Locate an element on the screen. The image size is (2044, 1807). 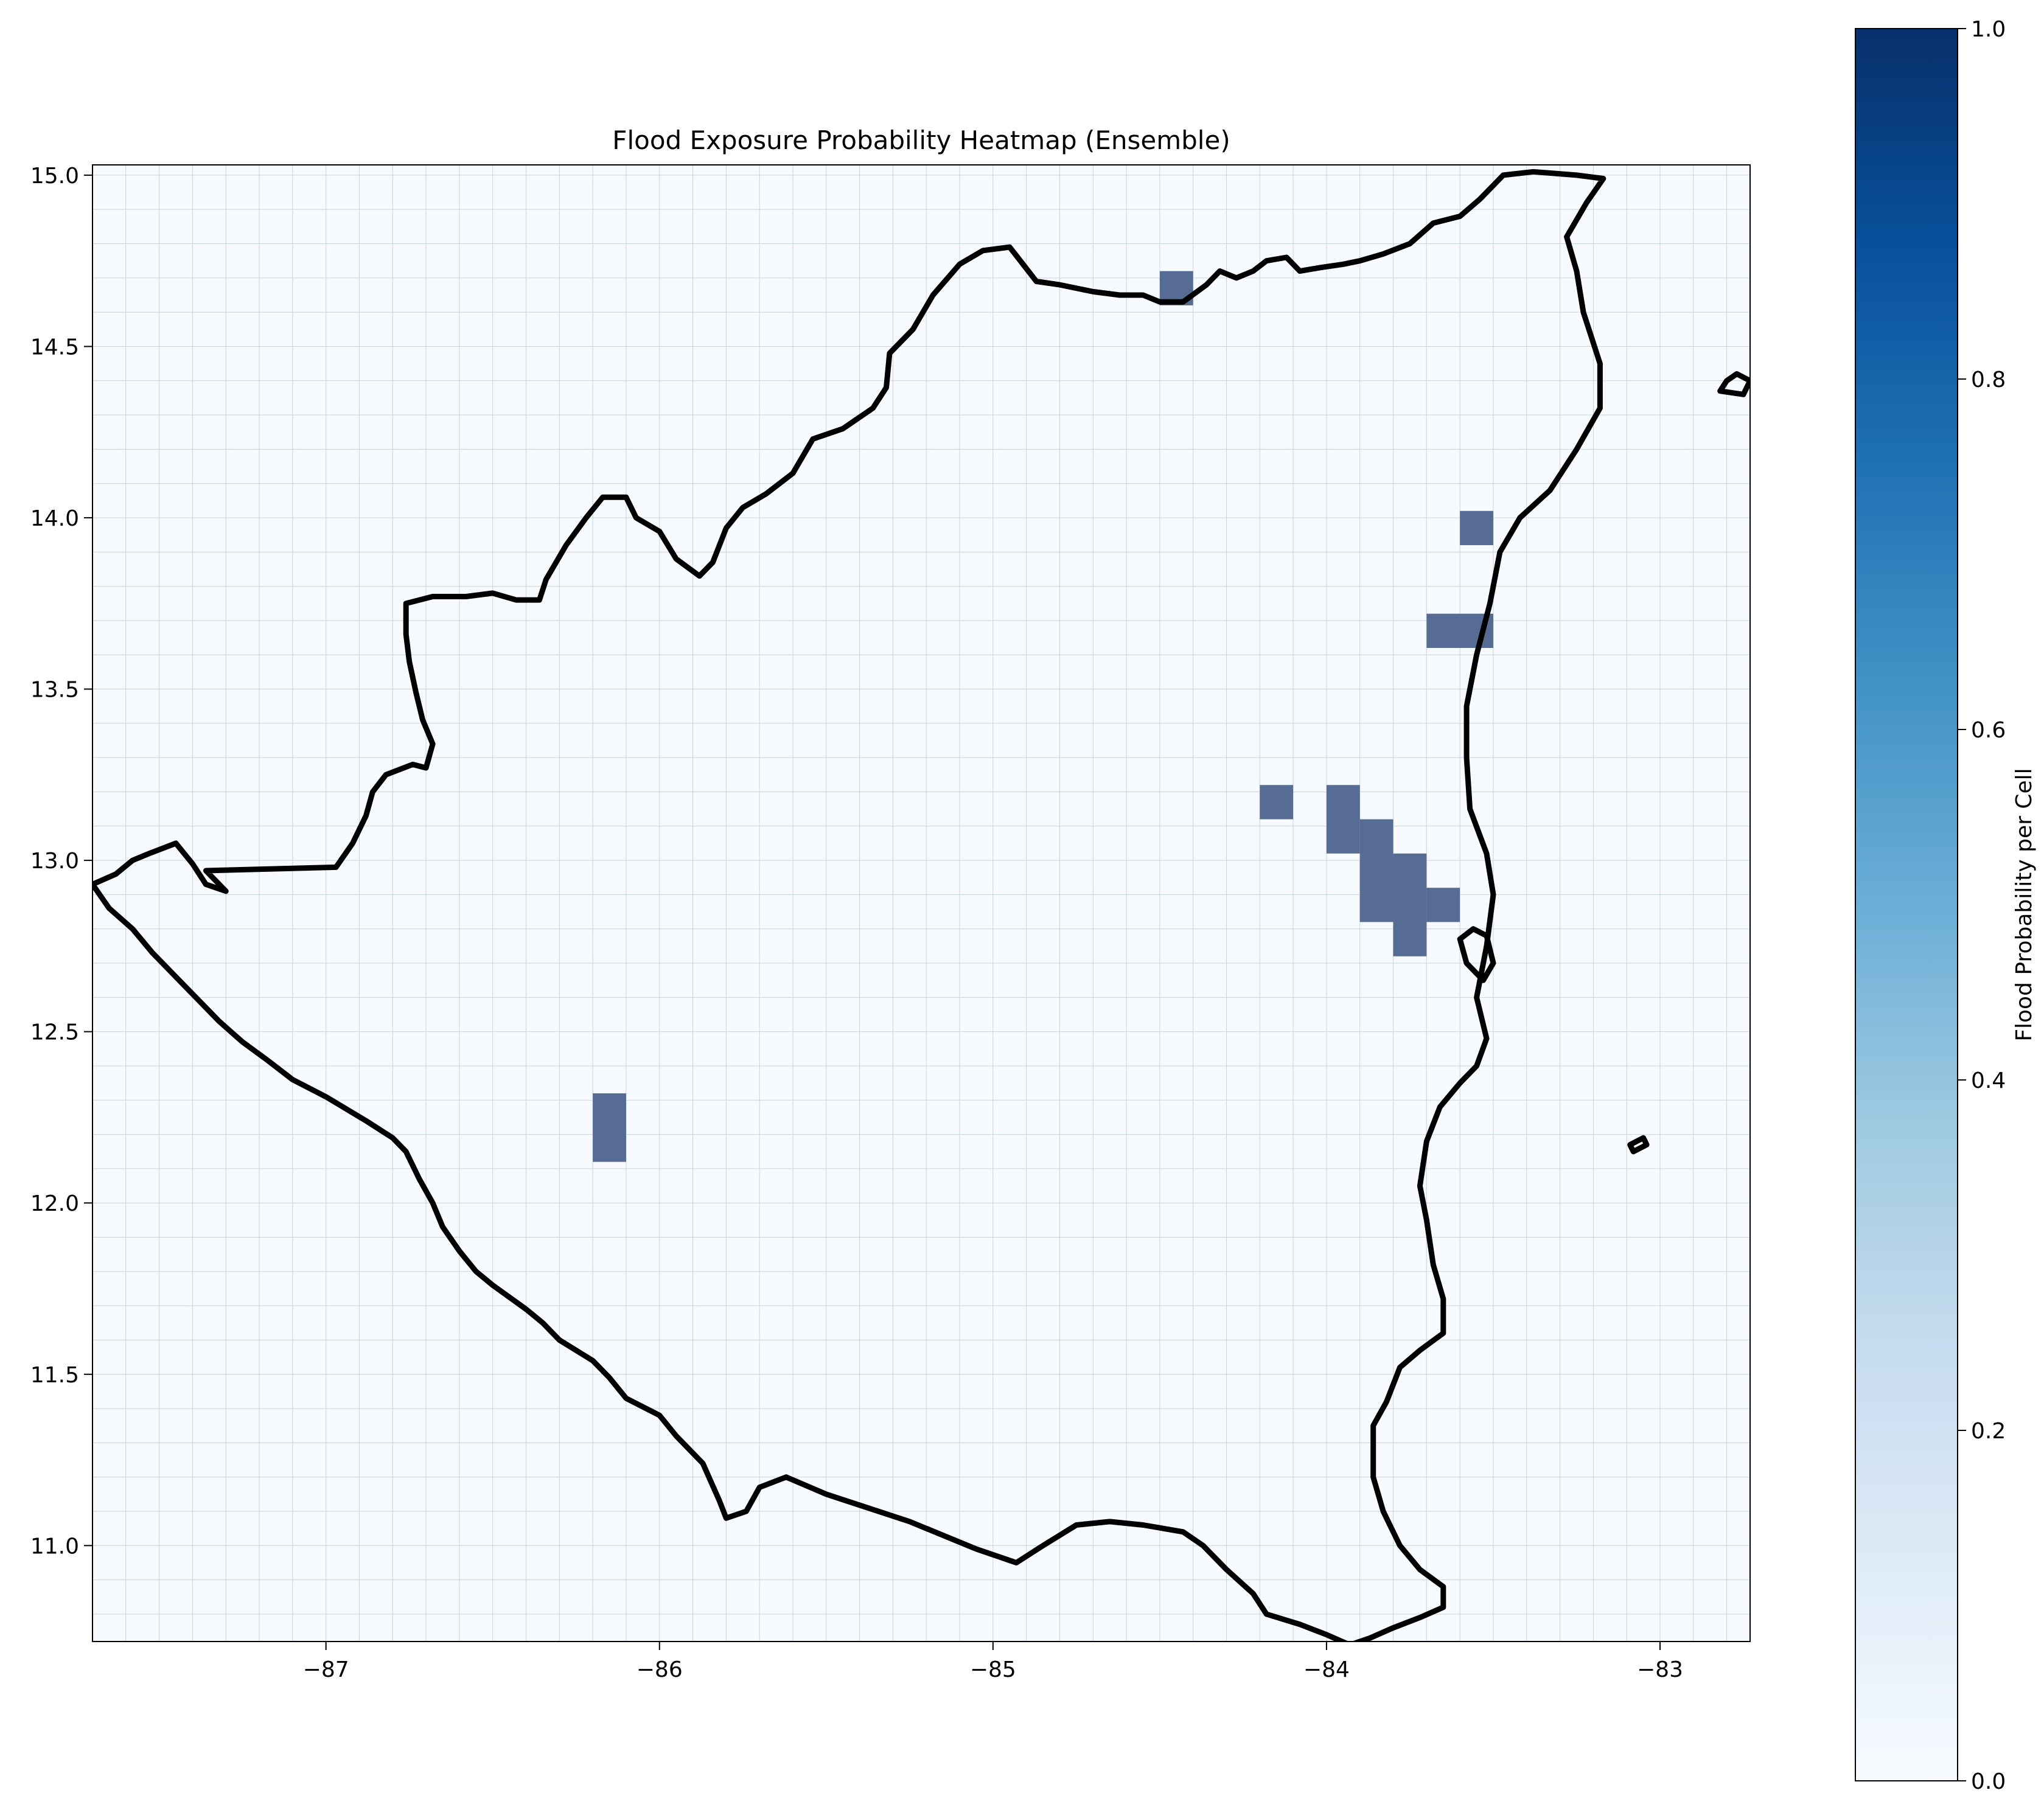
y-tick-label: 12.0 is located at coordinates (54, 1203).